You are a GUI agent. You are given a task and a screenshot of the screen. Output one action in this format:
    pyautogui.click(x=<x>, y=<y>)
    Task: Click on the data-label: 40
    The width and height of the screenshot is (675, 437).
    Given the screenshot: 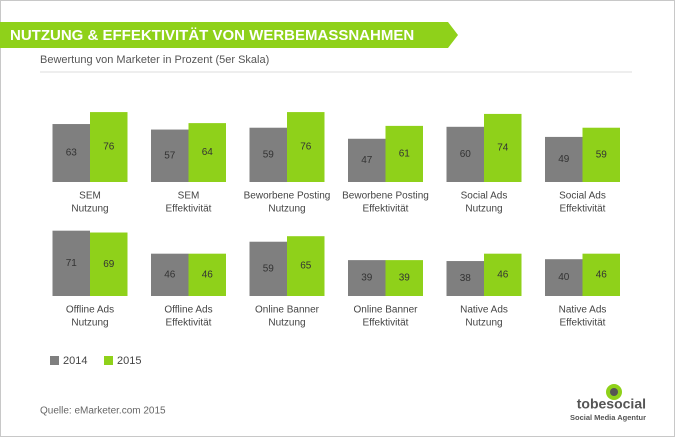 What is the action you would take?
    pyautogui.click(x=564, y=277)
    